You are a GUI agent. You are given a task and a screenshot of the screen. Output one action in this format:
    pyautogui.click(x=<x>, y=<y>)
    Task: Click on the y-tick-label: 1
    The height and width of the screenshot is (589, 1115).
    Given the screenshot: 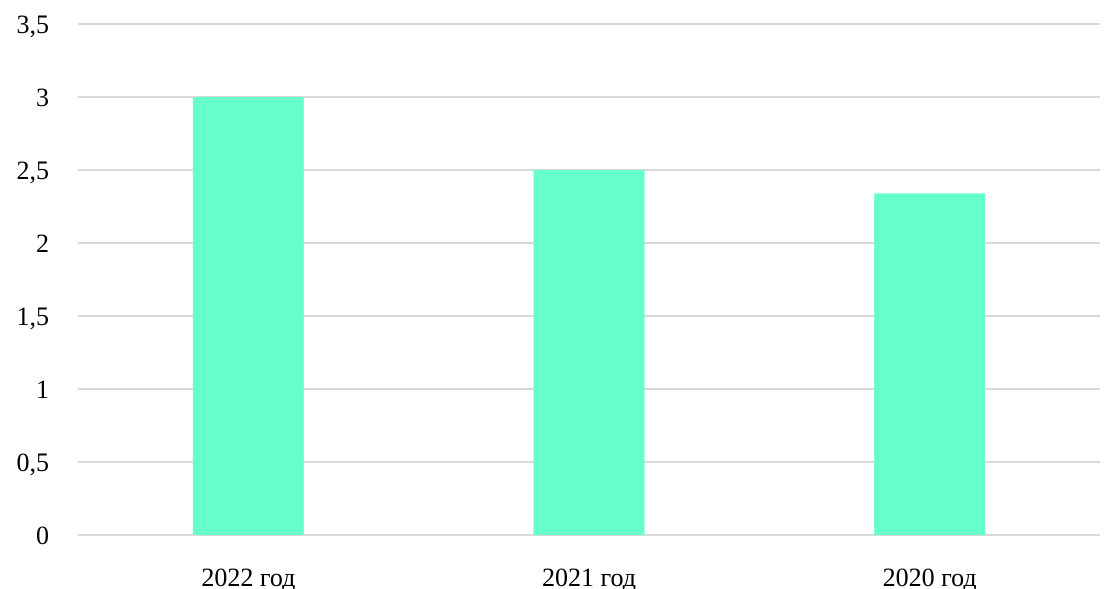 What is the action you would take?
    pyautogui.click(x=42, y=389)
    